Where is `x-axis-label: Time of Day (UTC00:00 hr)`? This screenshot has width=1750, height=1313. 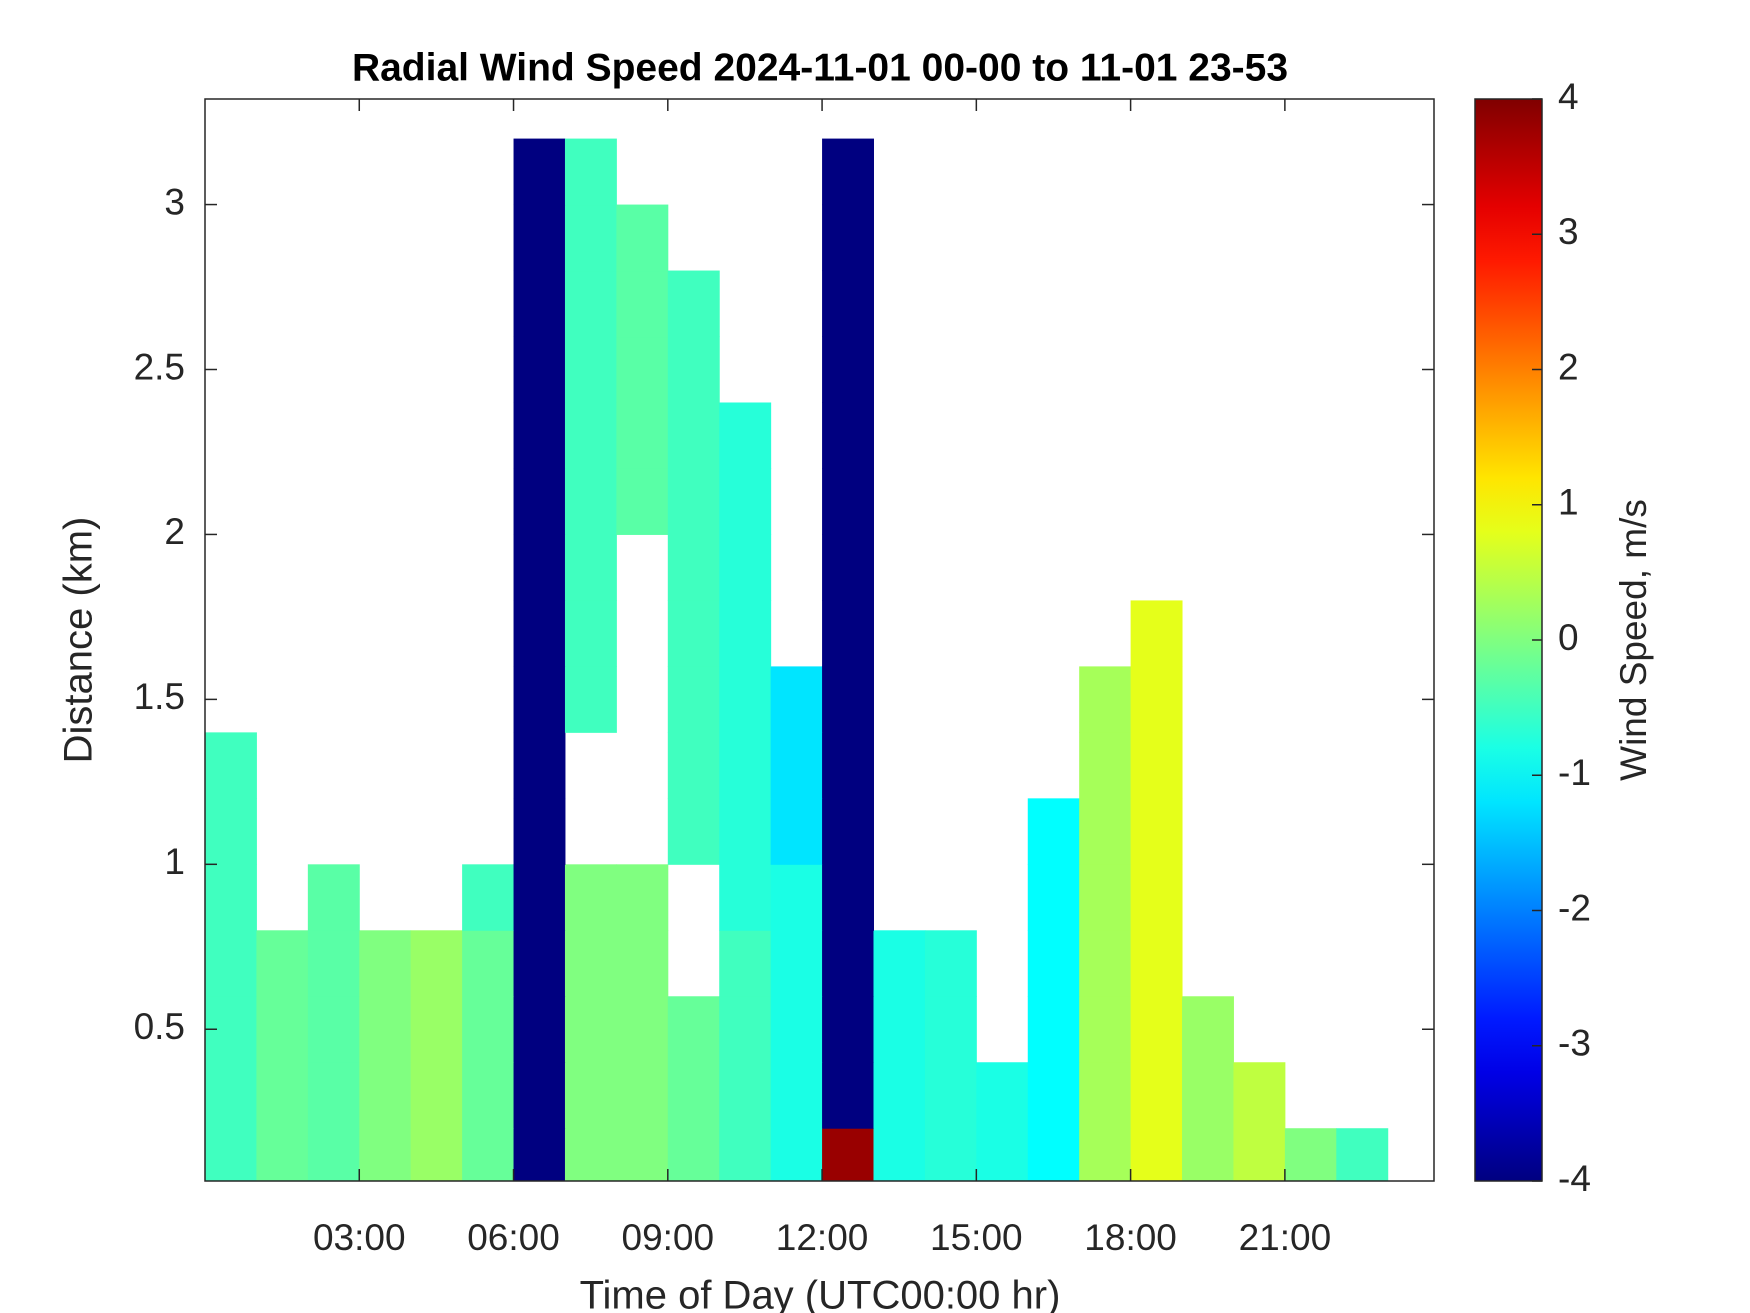 x-axis-label: Time of Day (UTC00:00 hr) is located at coordinates (820, 1293).